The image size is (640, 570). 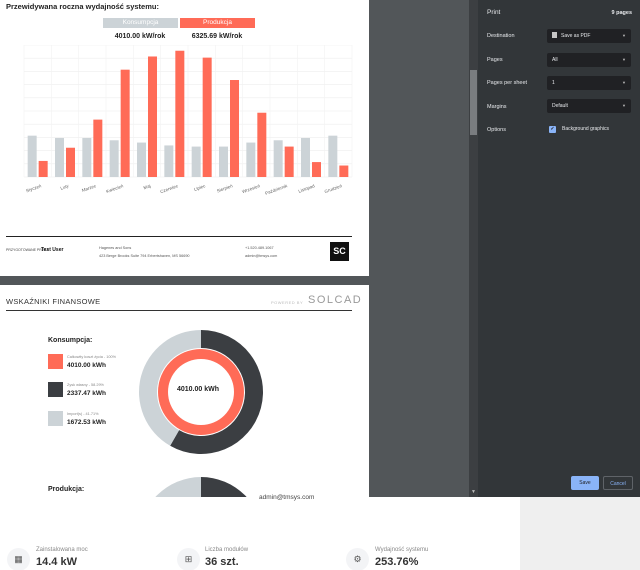 What do you see at coordinates (217, 23) in the screenshot?
I see `legend-production: Produkcja` at bounding box center [217, 23].